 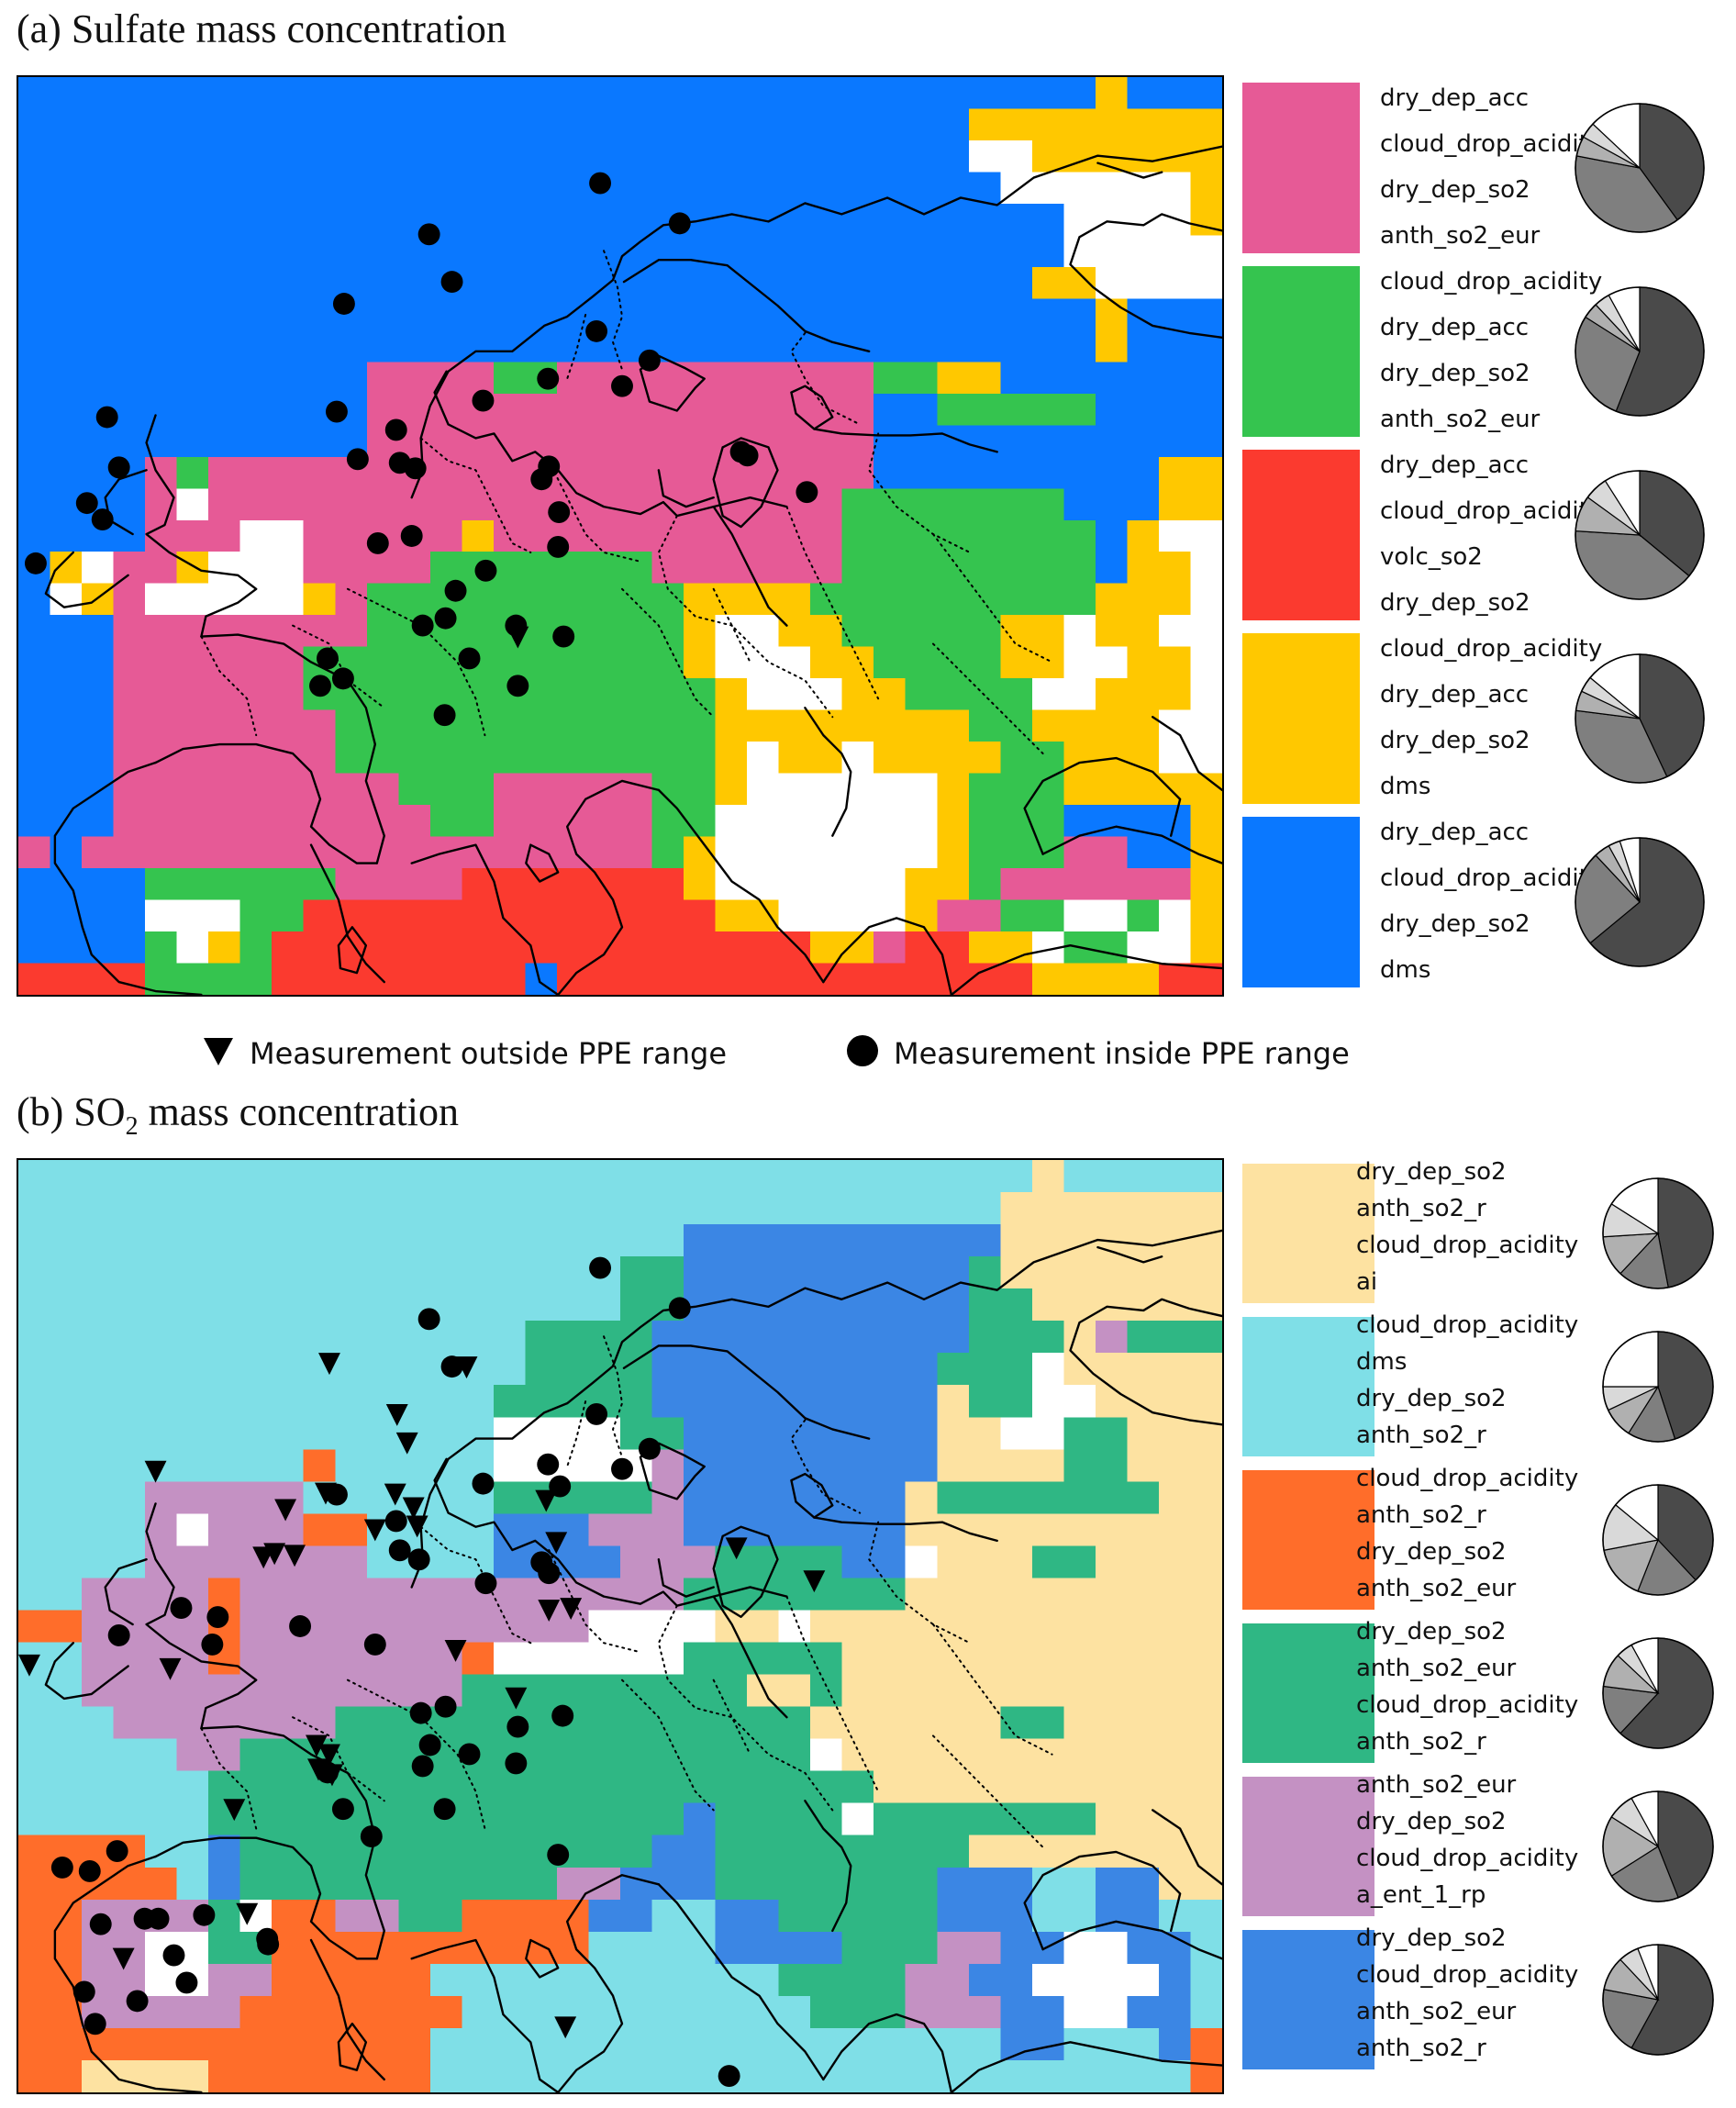 What do you see at coordinates (1421, 1895) in the screenshot?
I see `legend-label: a_ent_1_rp` at bounding box center [1421, 1895].